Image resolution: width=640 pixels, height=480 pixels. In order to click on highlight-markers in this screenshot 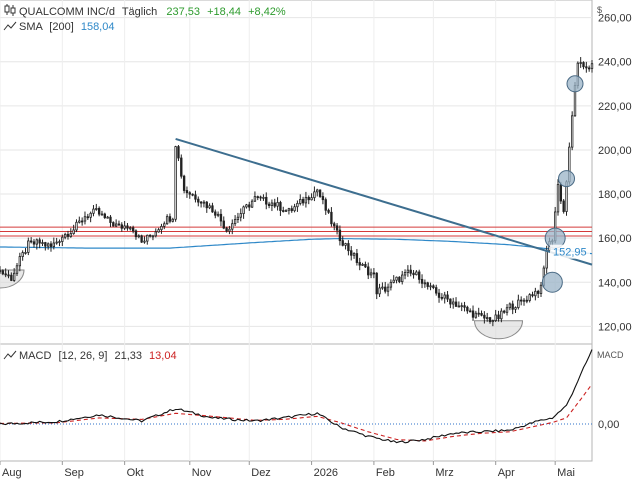, I will do `click(562, 184)`.